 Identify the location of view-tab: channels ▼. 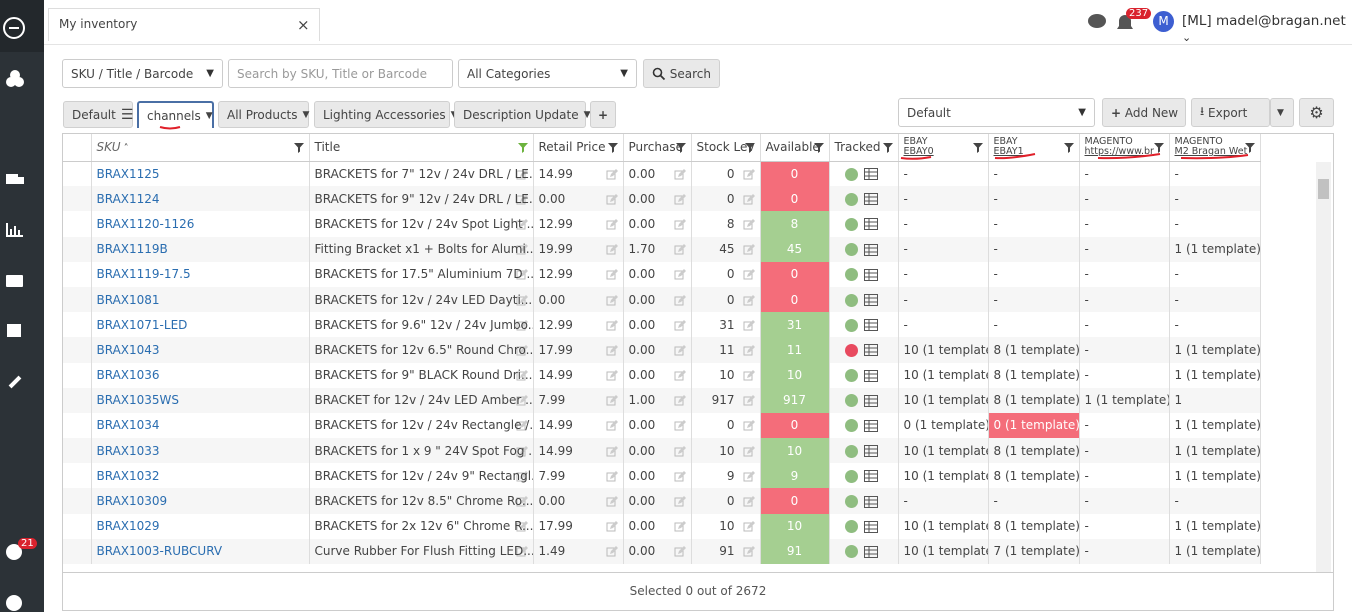
(175, 114).